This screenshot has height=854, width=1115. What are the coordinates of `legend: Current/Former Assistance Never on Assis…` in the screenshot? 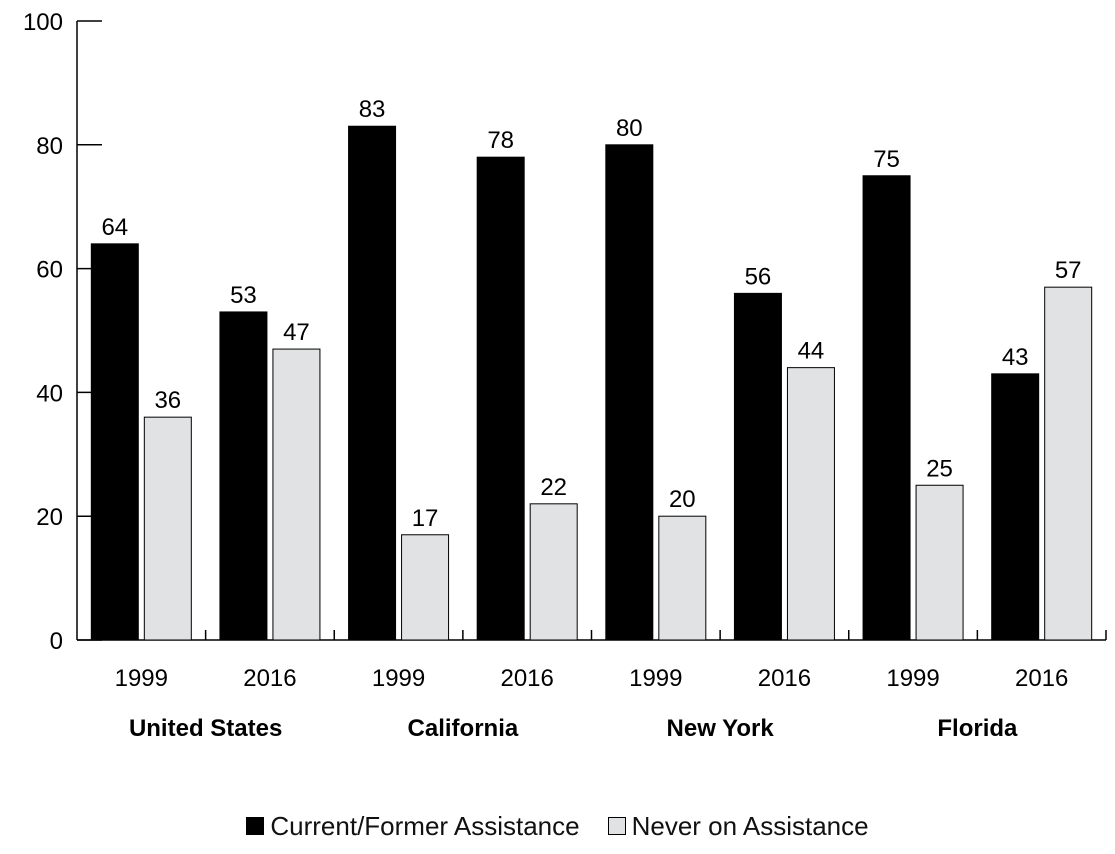 It's located at (557, 826).